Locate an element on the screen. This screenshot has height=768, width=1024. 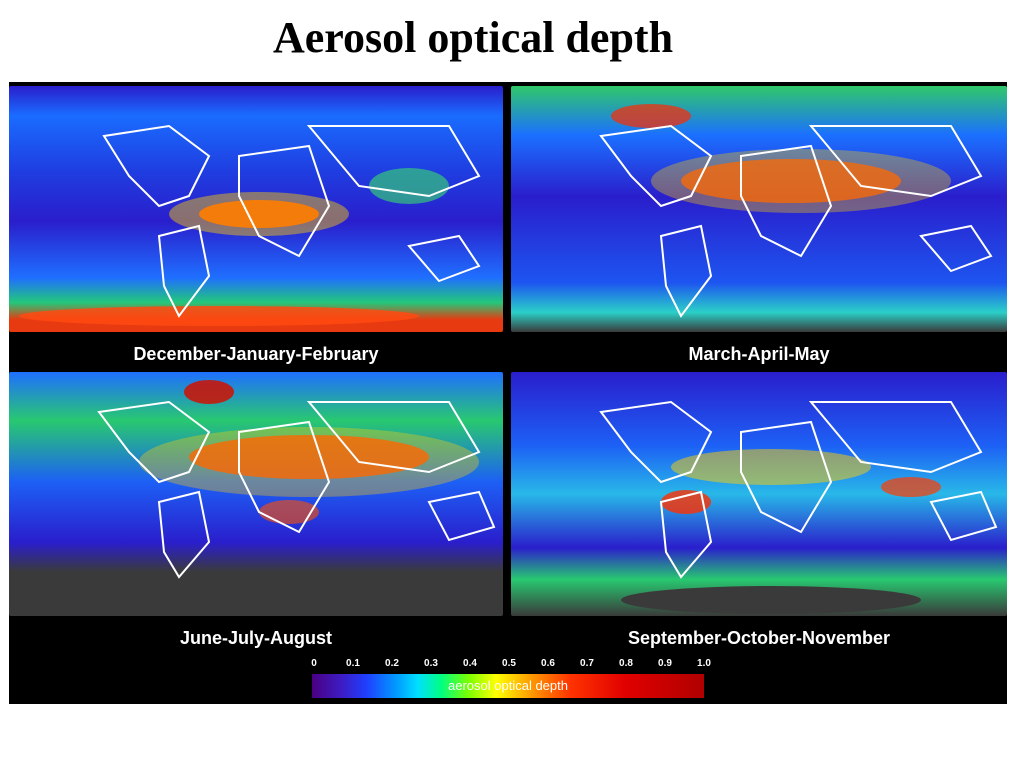
colorbar-tick: 1.0 is located at coordinates (704, 663).